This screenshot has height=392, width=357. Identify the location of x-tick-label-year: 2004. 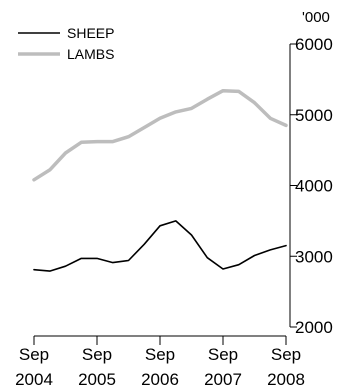
(34, 379).